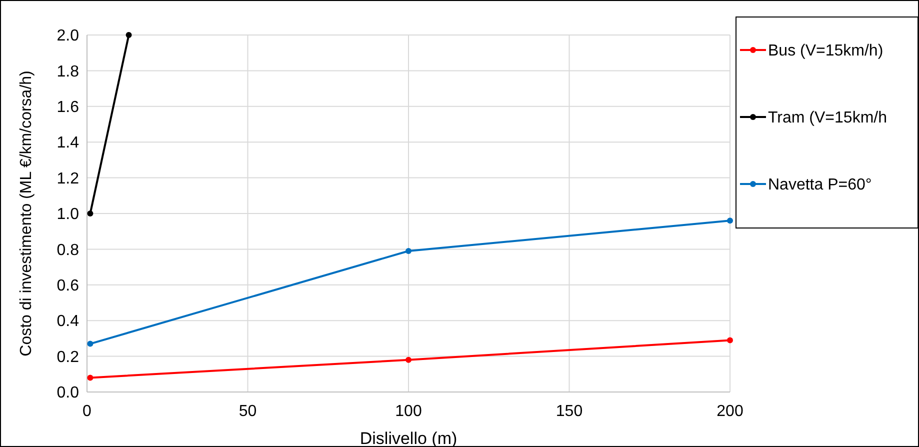 The height and width of the screenshot is (447, 919). Describe the element at coordinates (408, 411) in the screenshot. I see `x-tick-label: 100` at that location.